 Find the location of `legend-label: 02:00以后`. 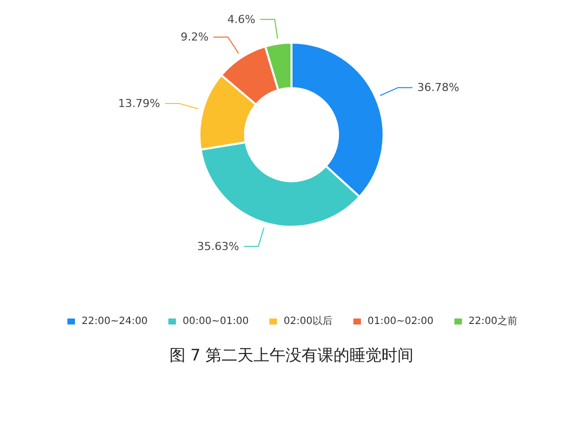

legend-label: 02:00以后 is located at coordinates (308, 321).